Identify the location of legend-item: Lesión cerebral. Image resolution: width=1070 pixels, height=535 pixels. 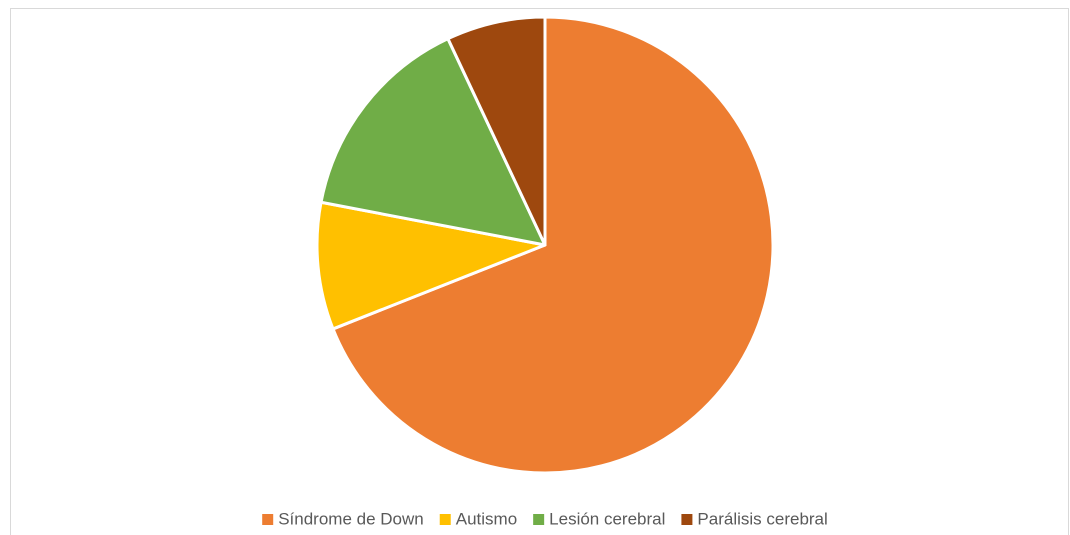
(599, 518).